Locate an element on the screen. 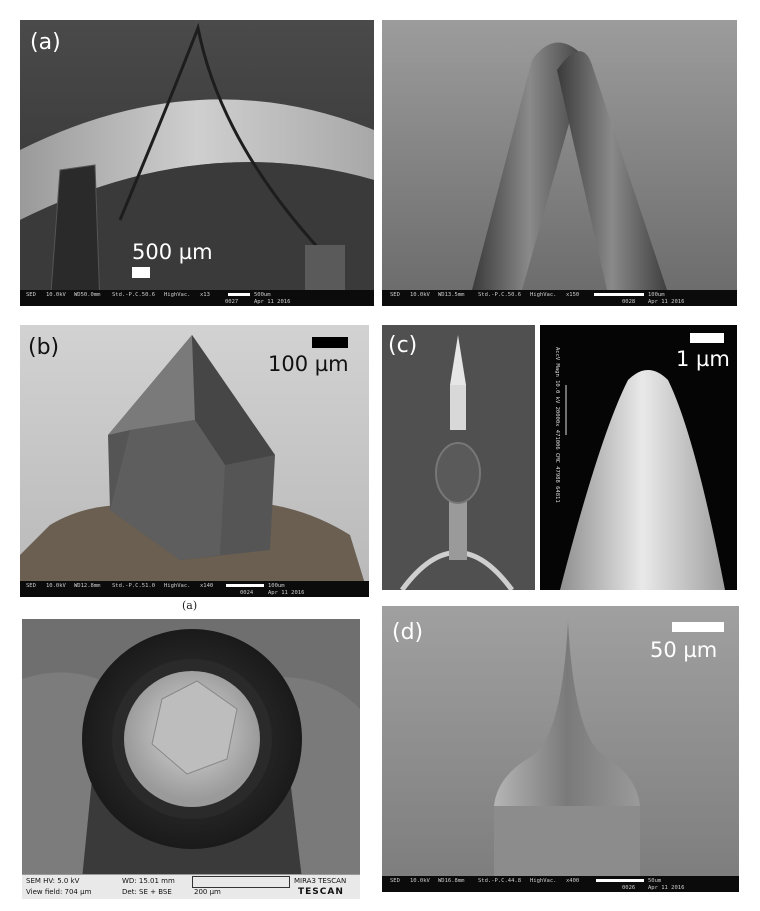 The width and height of the screenshot is (760, 911). std-text: Std.-P.C.44.8 is located at coordinates (500, 881).